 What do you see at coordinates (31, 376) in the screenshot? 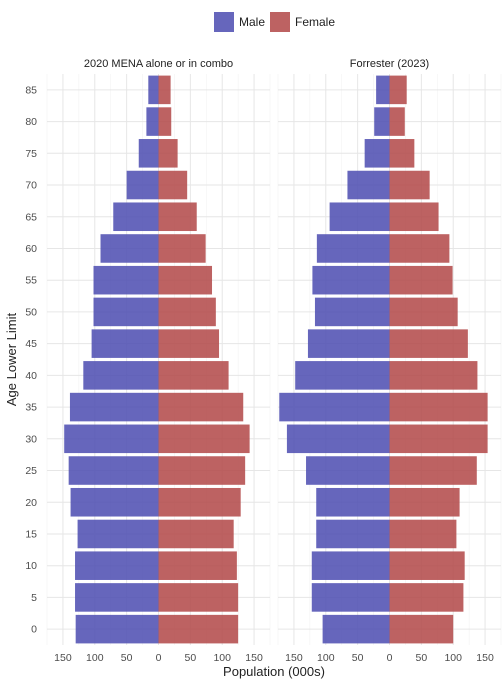
I see `y-tick-label: 40` at bounding box center [31, 376].